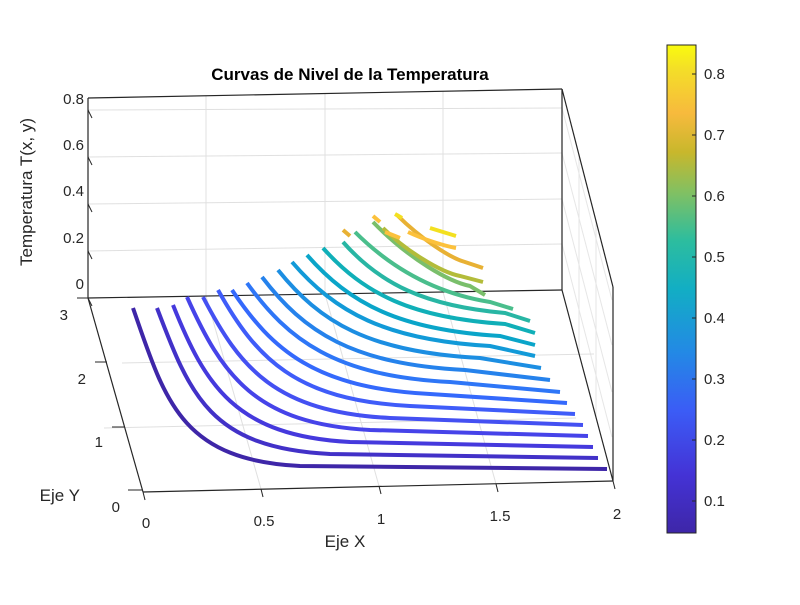 Image resolution: width=800 pixels, height=605 pixels. Describe the element at coordinates (714, 74) in the screenshot. I see `colorbar-tick-label: 0.8` at that location.